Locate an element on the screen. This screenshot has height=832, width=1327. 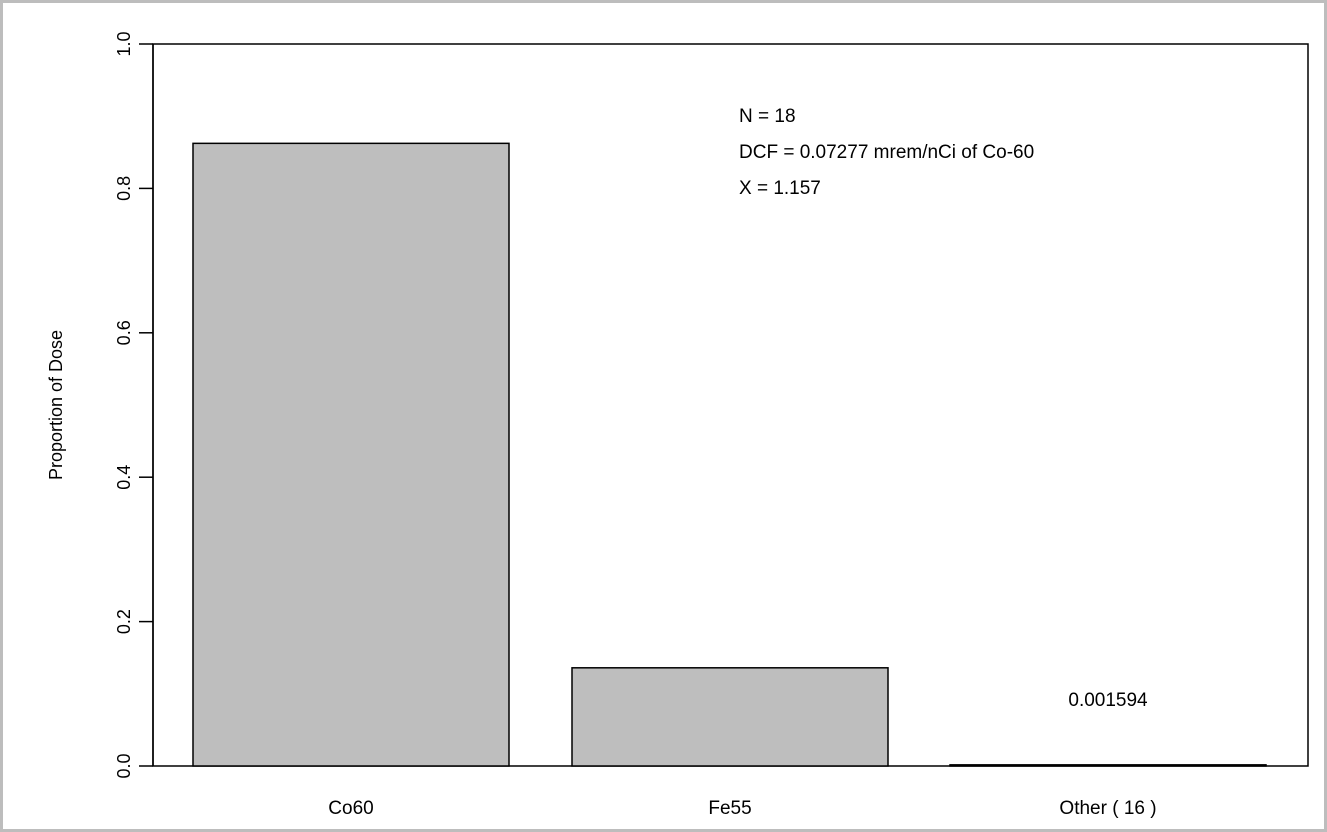
x-tick-label: Fe55 is located at coordinates (729, 808).